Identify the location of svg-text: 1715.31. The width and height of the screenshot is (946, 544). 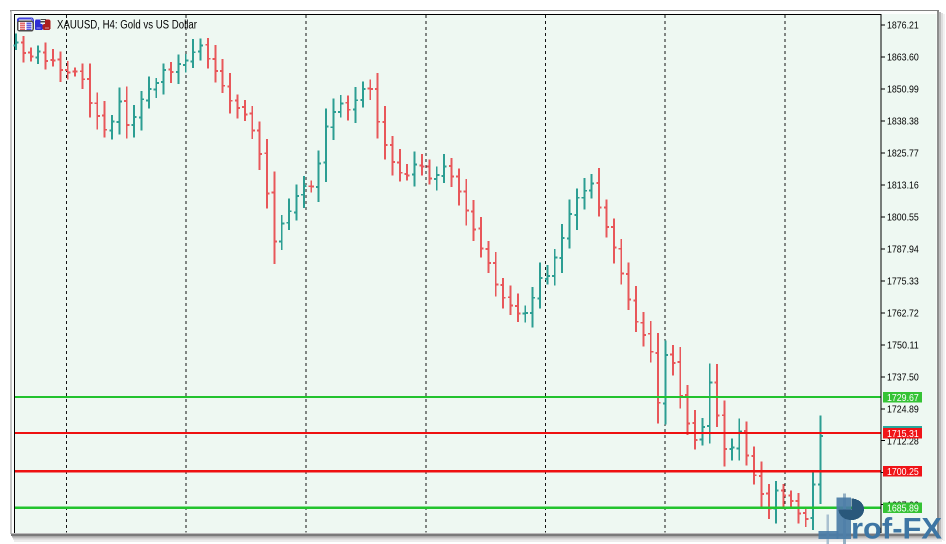
(903, 434).